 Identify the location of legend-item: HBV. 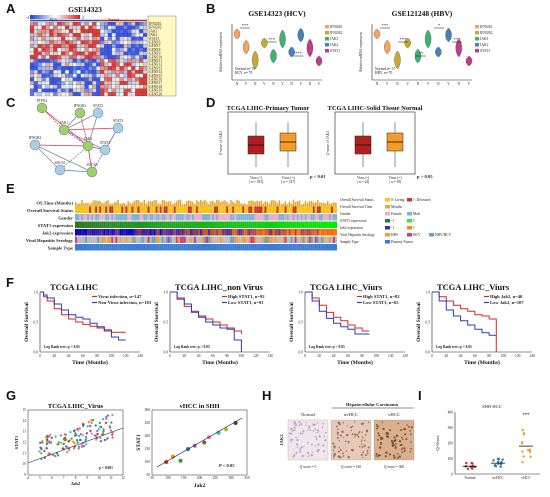
(395, 235).